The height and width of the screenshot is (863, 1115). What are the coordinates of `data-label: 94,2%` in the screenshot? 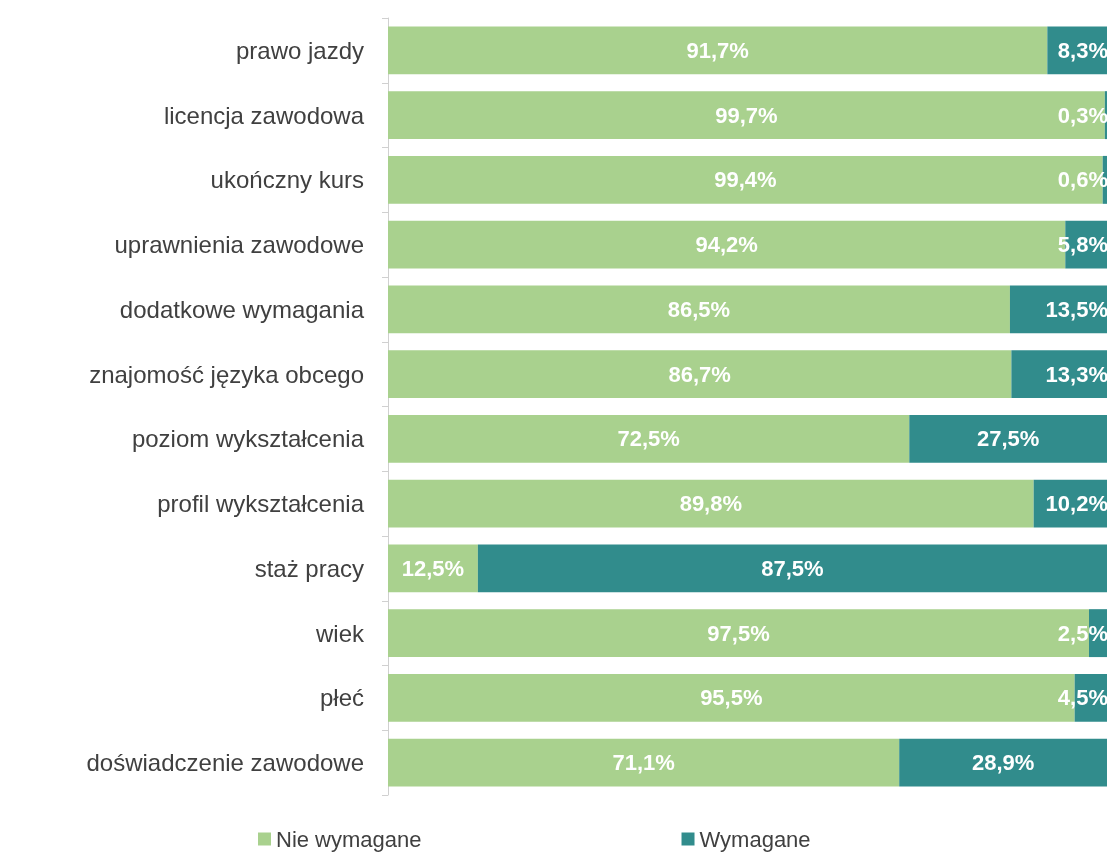 It's located at (726, 245).